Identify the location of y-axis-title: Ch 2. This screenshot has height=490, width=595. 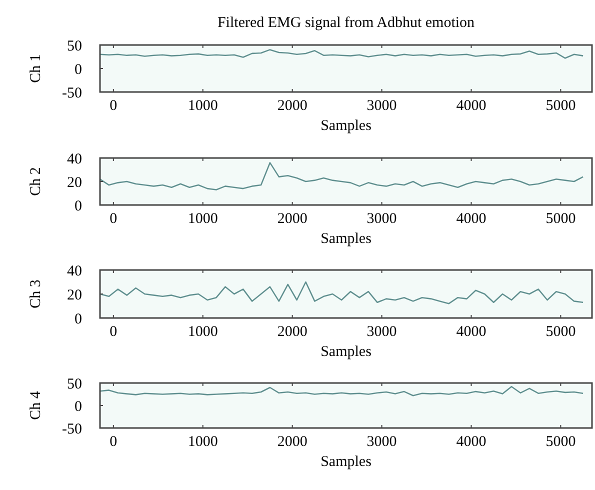
(36, 181).